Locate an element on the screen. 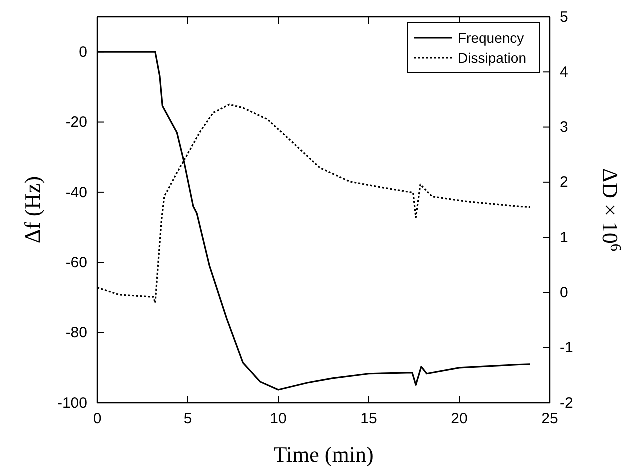 The height and width of the screenshot is (472, 636). y-tick-label: -20 is located at coordinates (77, 123).